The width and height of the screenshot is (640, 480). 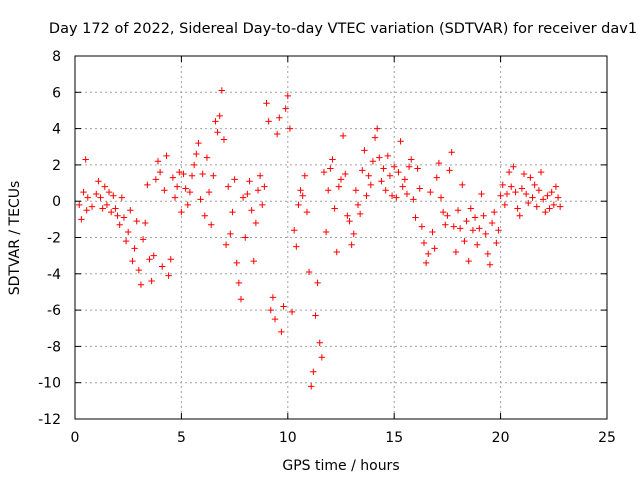 I want to click on y-tick-label: 8, so click(x=56, y=57).